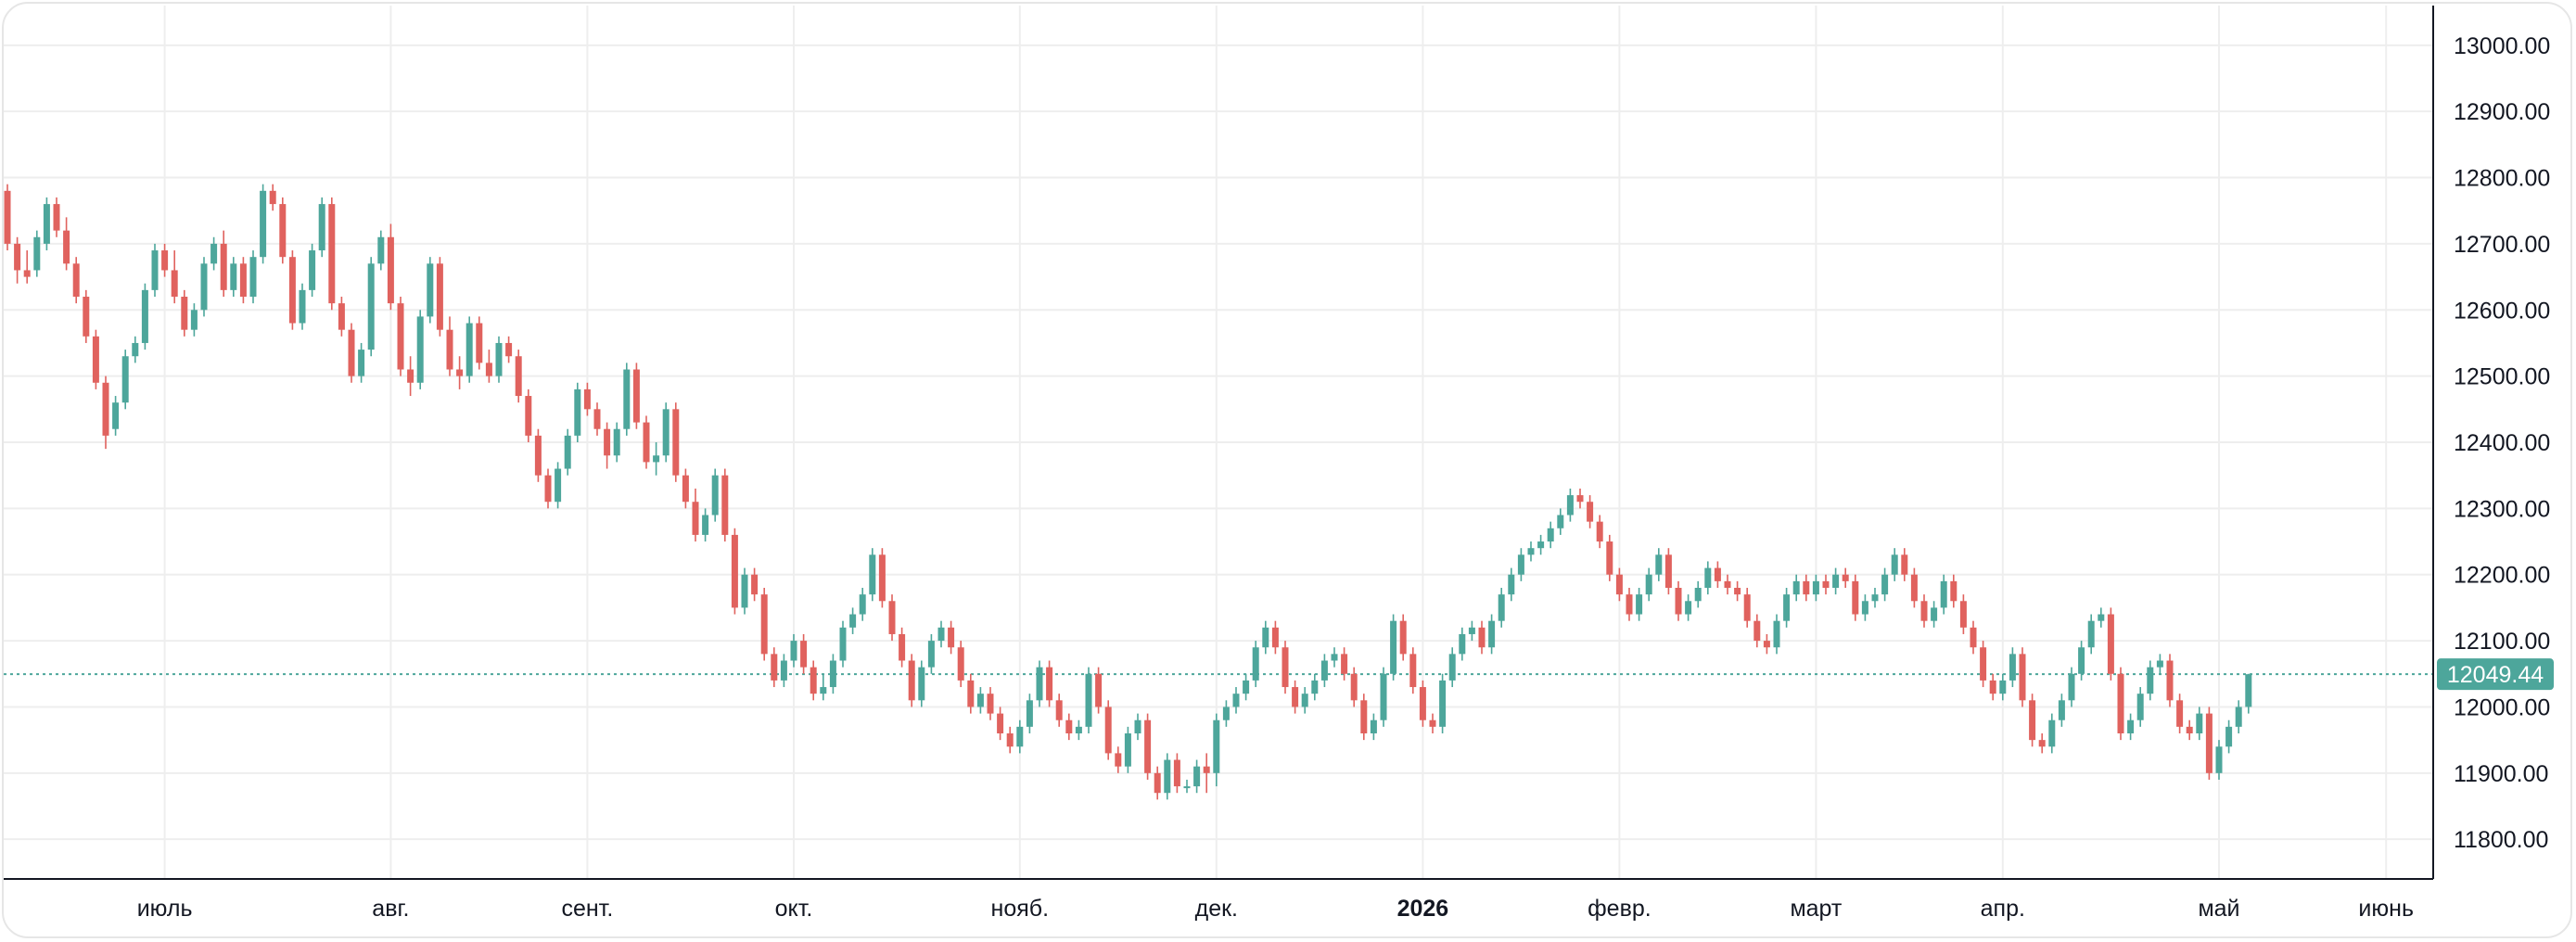 This screenshot has width=2576, height=942. I want to click on y-tick-label: 12200.00, so click(2502, 576).